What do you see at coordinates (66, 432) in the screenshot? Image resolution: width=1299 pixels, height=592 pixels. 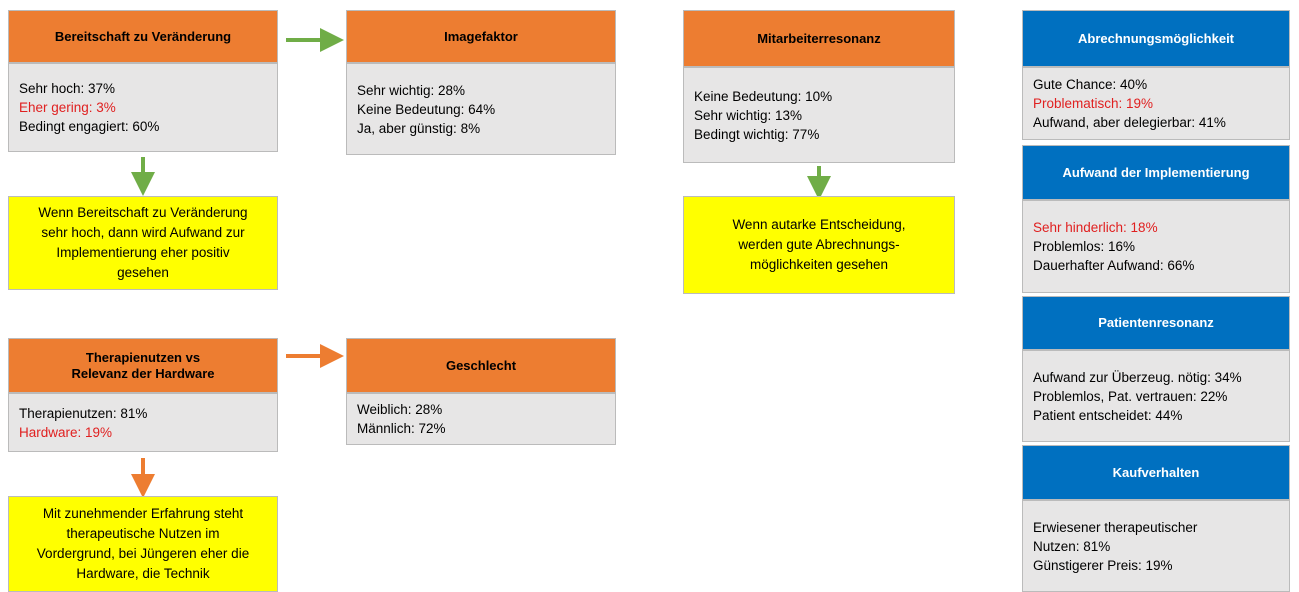 I see `box-item: Hardware: 19%` at bounding box center [66, 432].